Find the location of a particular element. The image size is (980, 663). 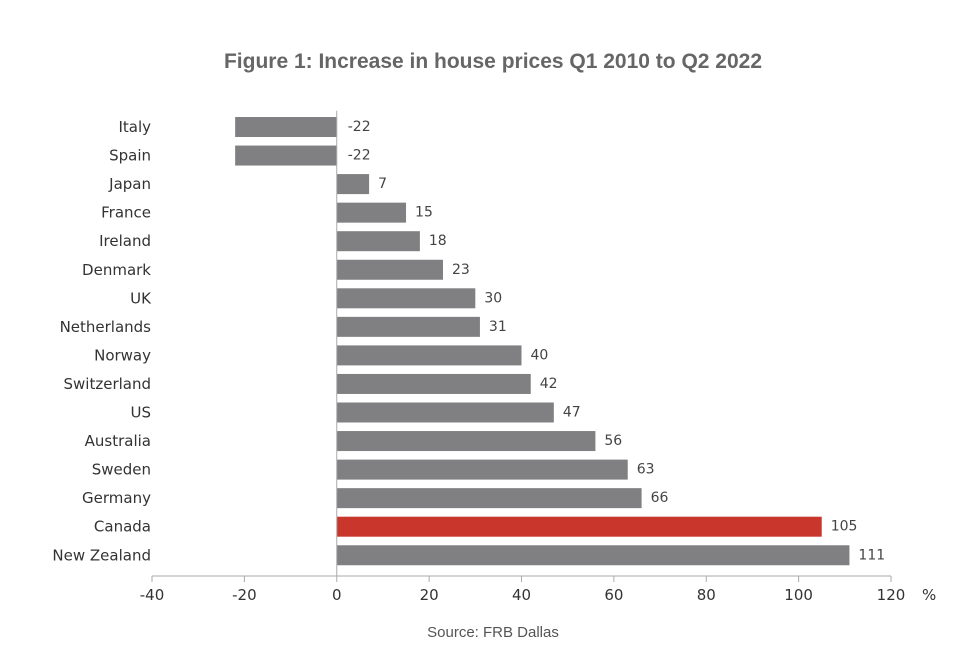

category-label-uk: UK is located at coordinates (141, 298).